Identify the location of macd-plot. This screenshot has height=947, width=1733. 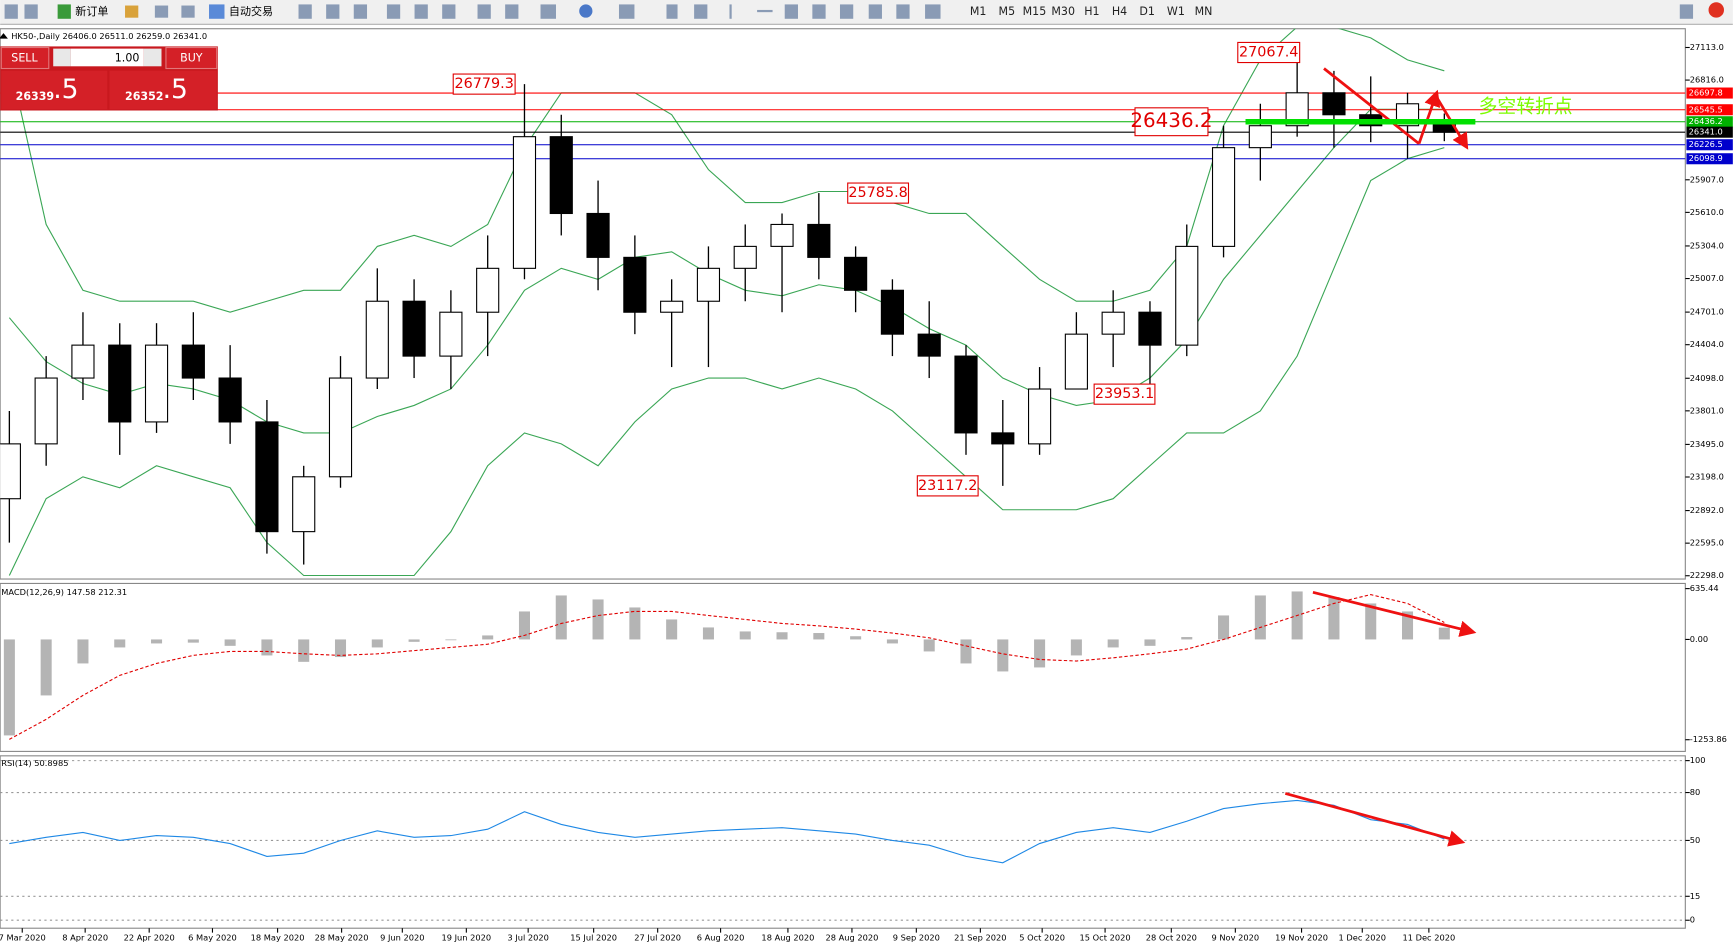
(726, 665).